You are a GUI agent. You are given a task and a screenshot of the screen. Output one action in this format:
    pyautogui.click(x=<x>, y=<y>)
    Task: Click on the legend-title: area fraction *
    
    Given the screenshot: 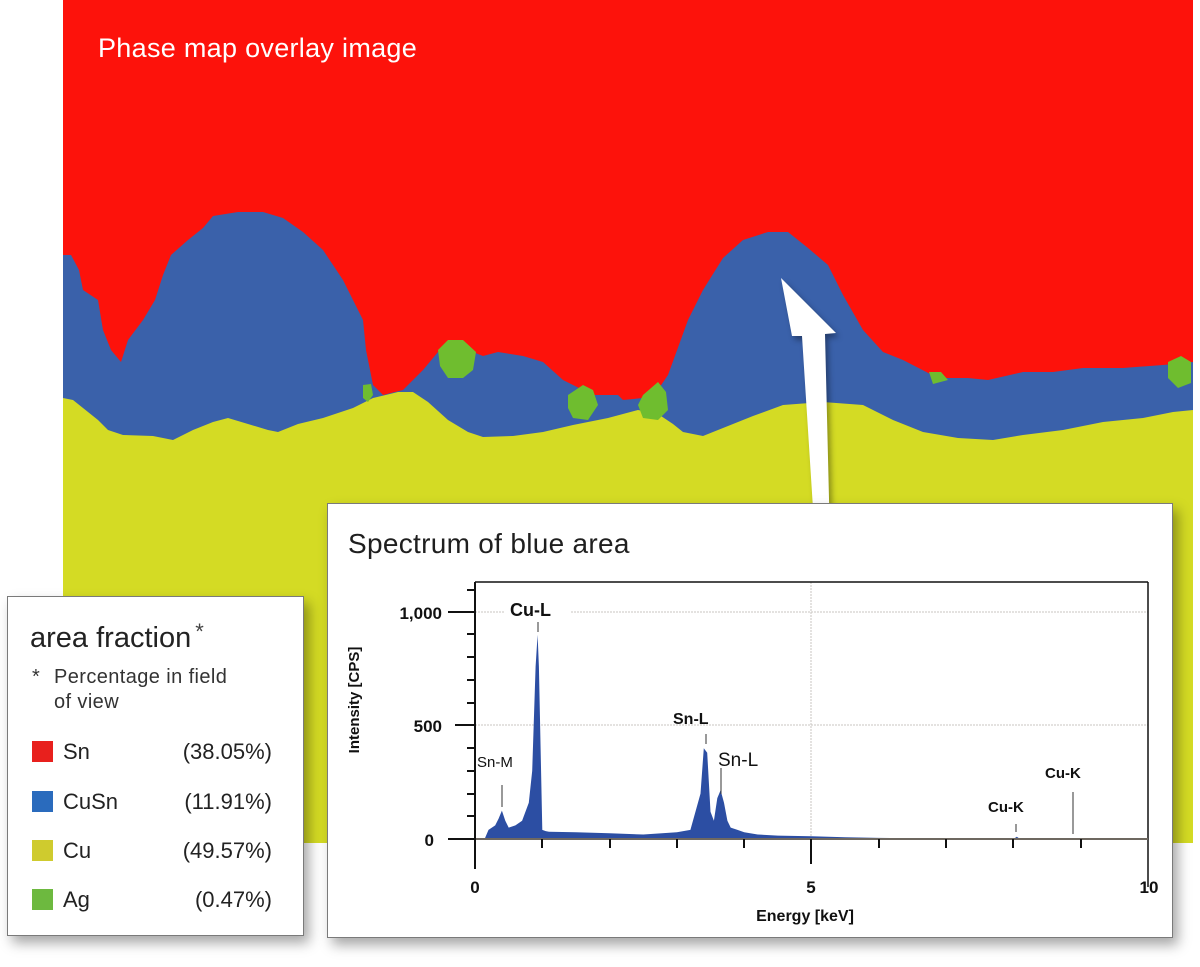 What is the action you would take?
    pyautogui.click(x=117, y=637)
    